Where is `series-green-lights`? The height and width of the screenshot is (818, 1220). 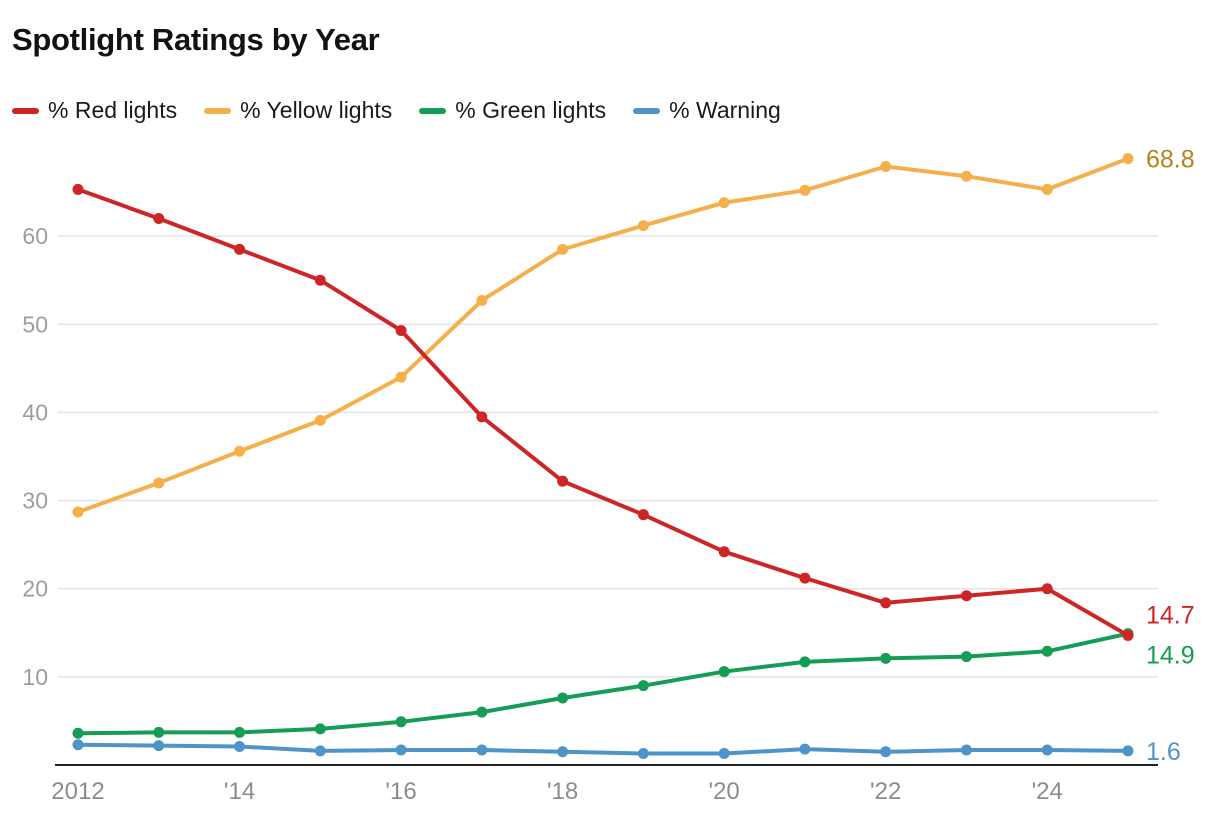
series-green-lights is located at coordinates (603, 683).